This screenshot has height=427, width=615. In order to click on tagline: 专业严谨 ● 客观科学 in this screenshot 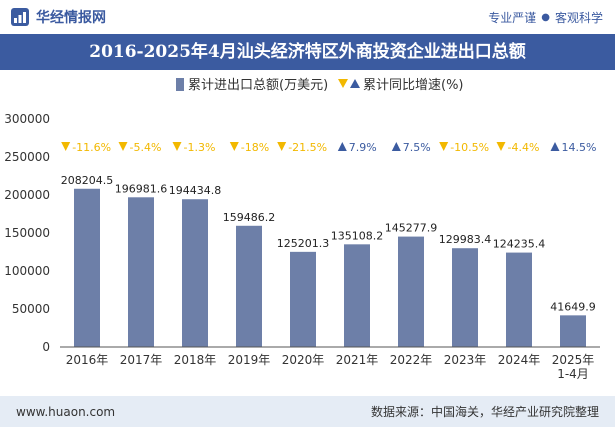, I will do `click(545, 17)`.